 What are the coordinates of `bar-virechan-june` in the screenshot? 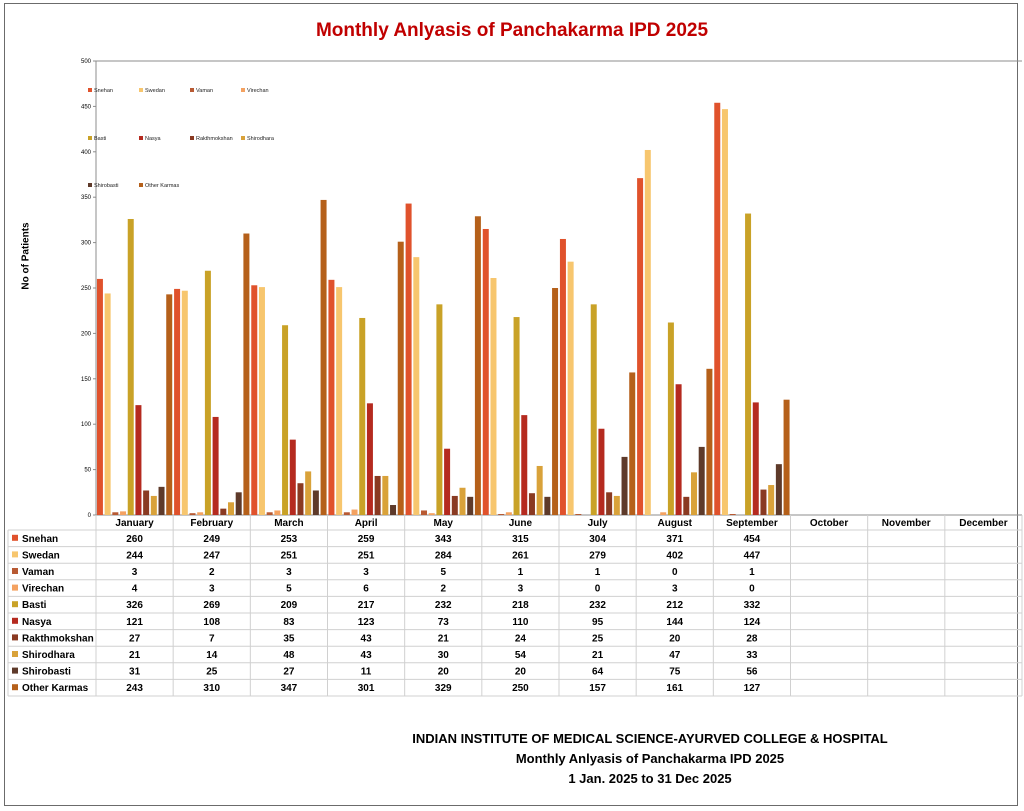 It's located at (508, 513).